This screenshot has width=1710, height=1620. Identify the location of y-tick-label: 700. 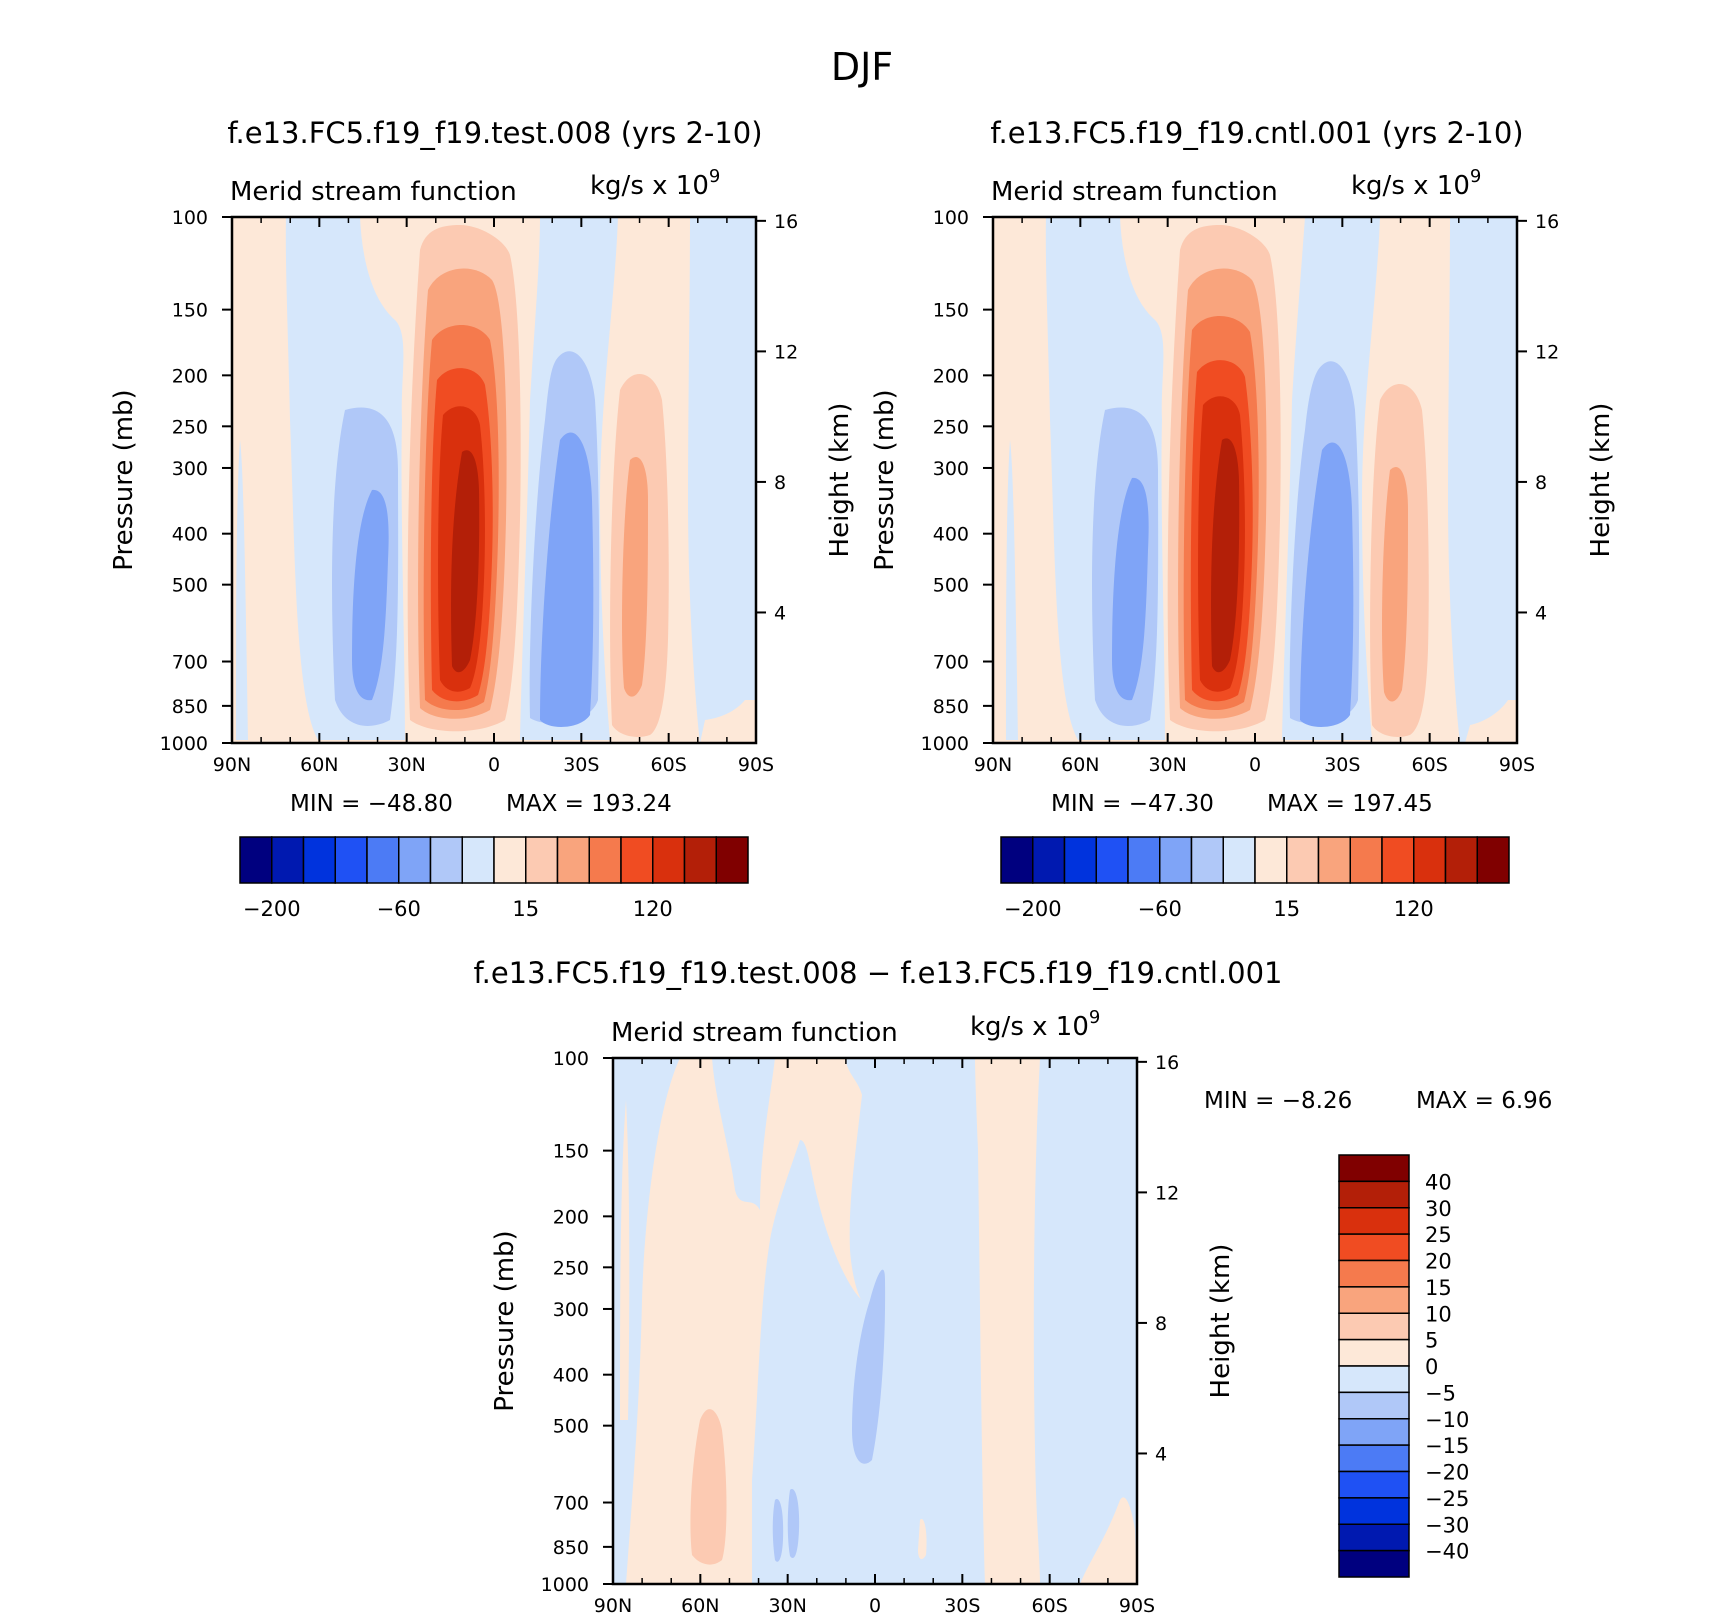
(190, 663).